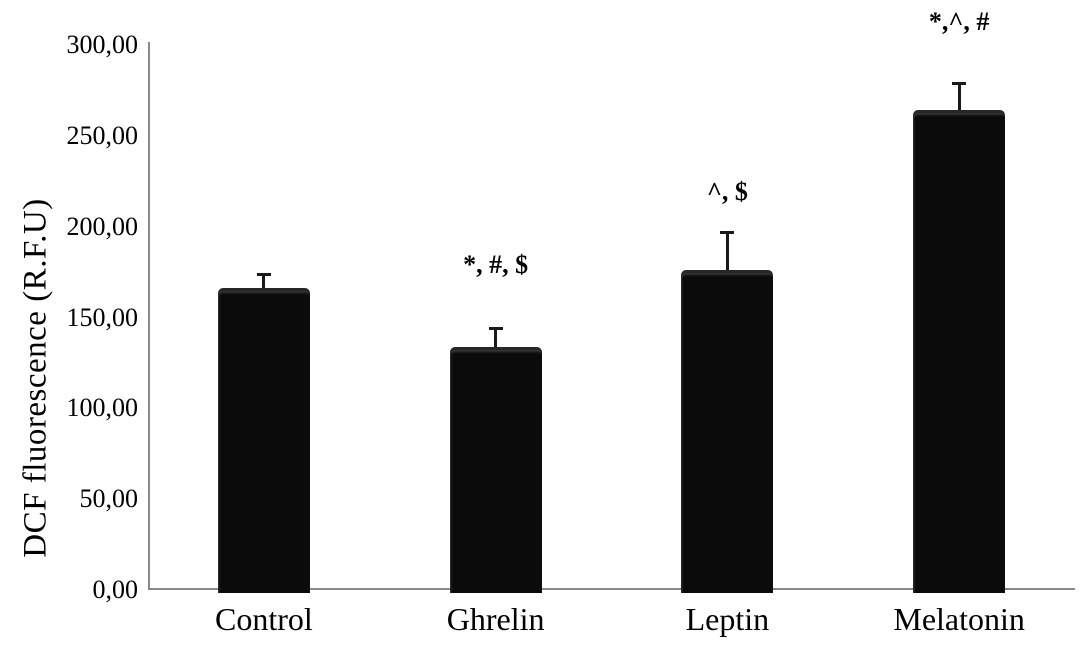 The image size is (1087, 648). What do you see at coordinates (102, 226) in the screenshot?
I see `y-tick-label-200: 200,00` at bounding box center [102, 226].